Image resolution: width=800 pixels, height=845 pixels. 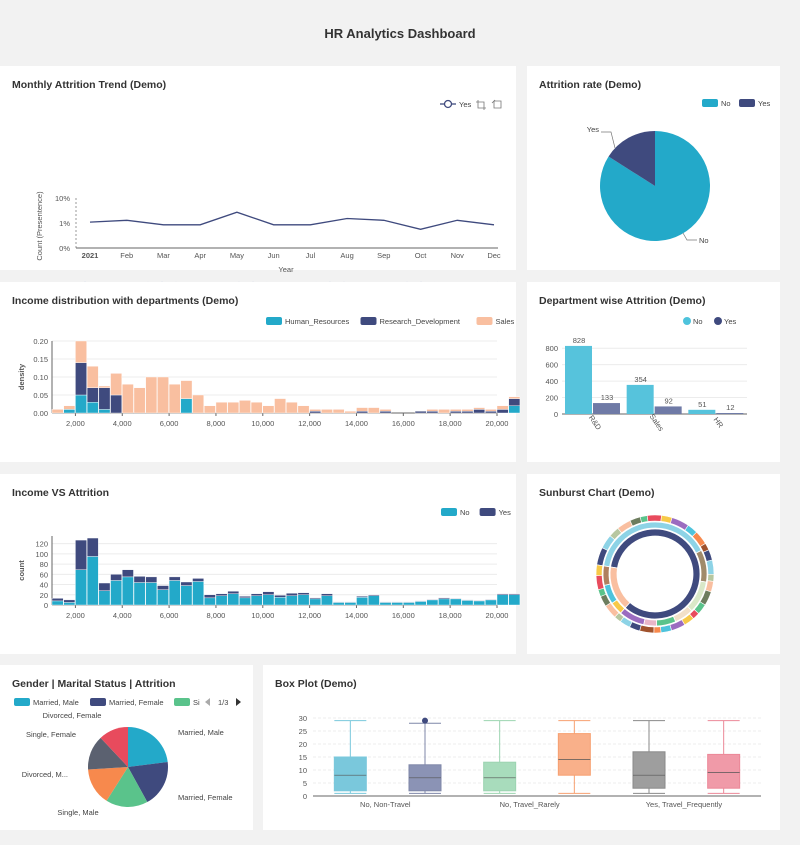 What do you see at coordinates (496, 104) in the screenshot?
I see `reset-zoom-icon` at bounding box center [496, 104].